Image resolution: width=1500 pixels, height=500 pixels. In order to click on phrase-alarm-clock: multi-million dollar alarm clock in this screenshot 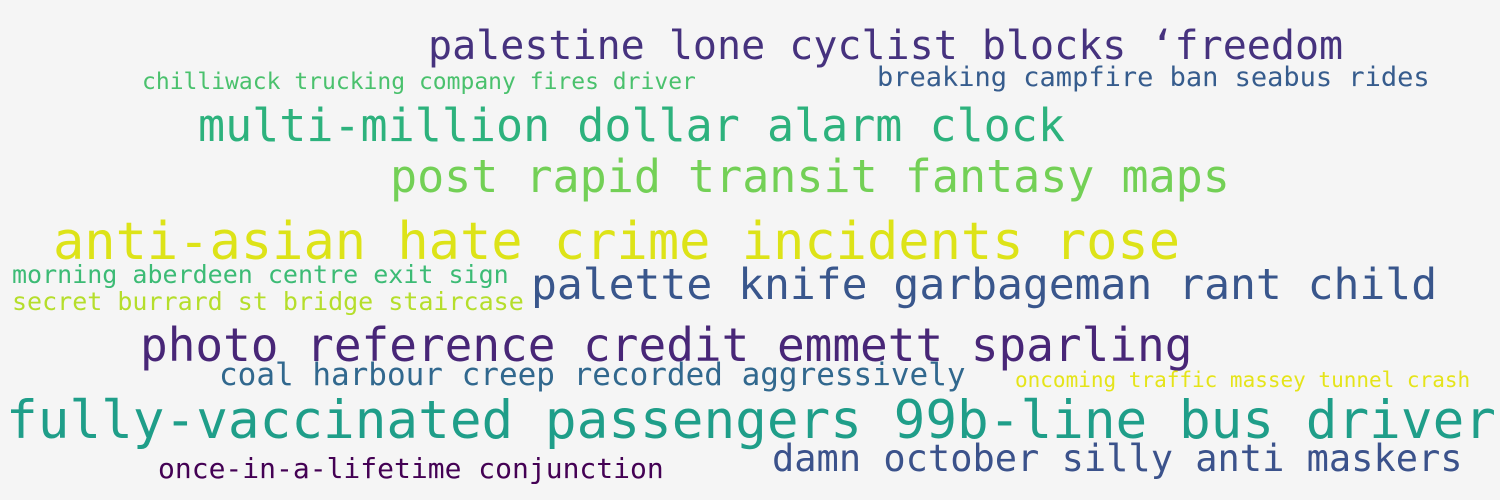, I will do `click(631, 125)`.